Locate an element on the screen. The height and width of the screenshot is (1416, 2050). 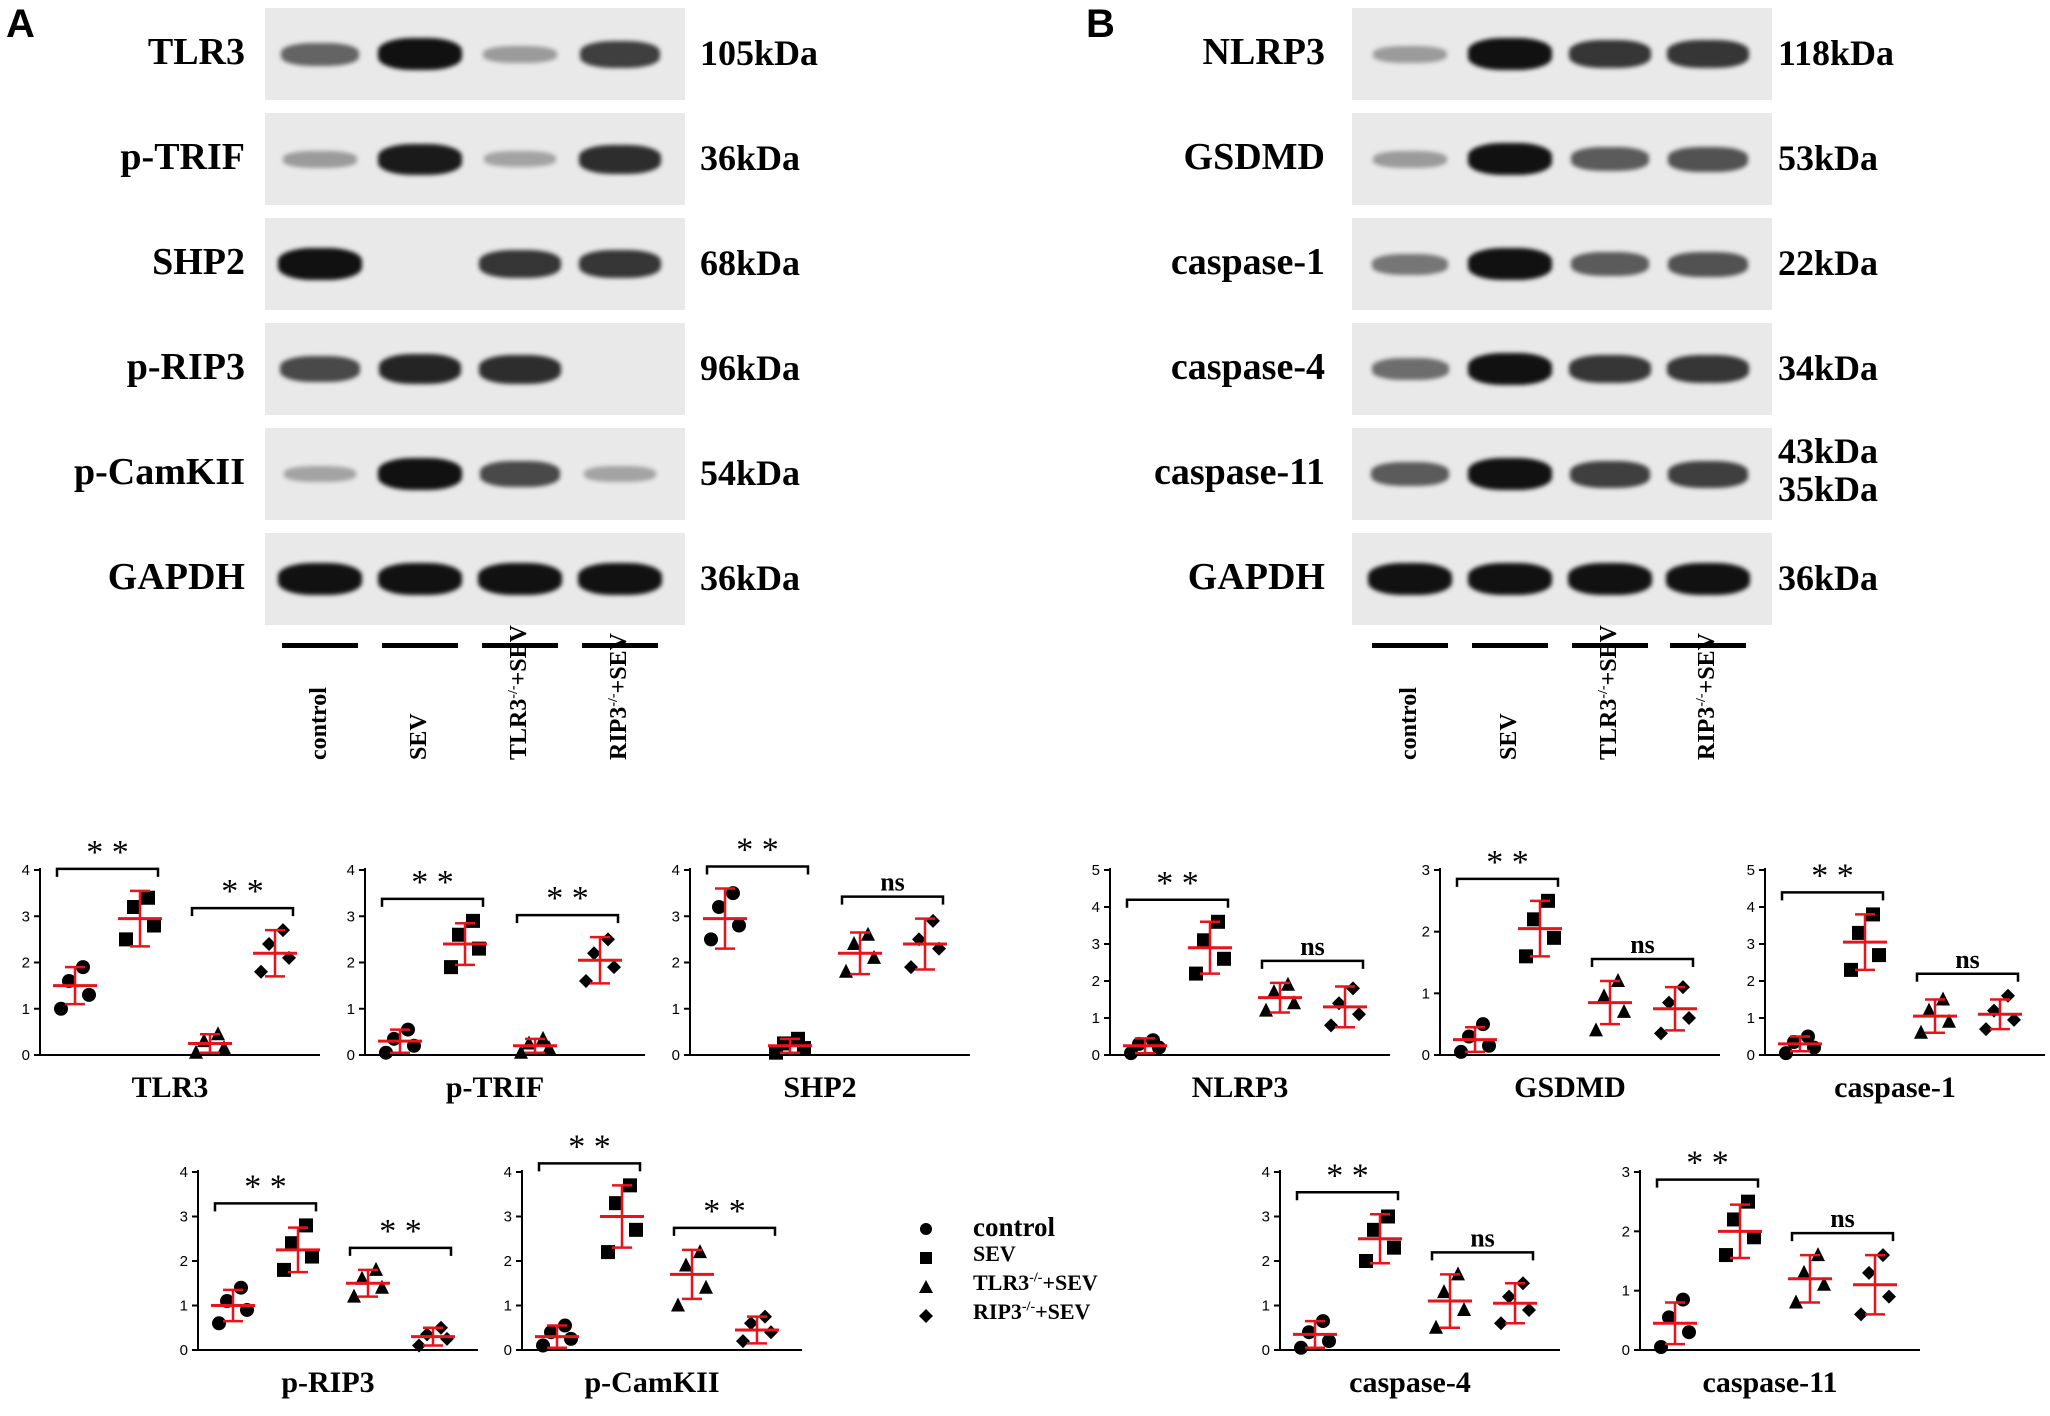
legend-label-name: TLR3 is located at coordinates (1001, 1282).